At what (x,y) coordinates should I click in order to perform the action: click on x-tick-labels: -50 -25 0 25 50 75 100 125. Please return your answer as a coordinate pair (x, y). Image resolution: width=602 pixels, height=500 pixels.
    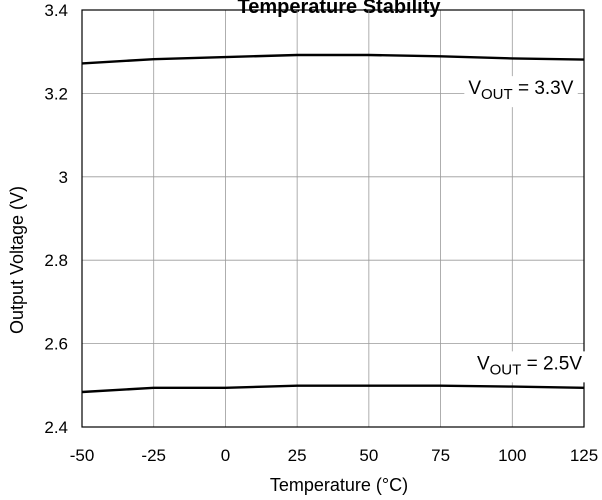
    Looking at the image, I should click on (334, 455).